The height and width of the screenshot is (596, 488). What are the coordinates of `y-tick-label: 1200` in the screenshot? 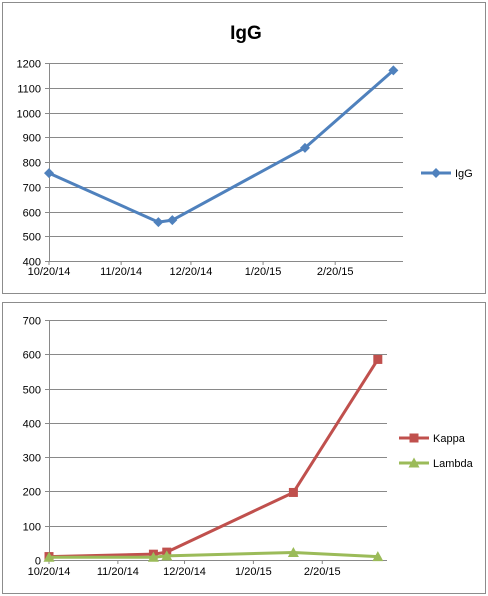 It's located at (29, 65).